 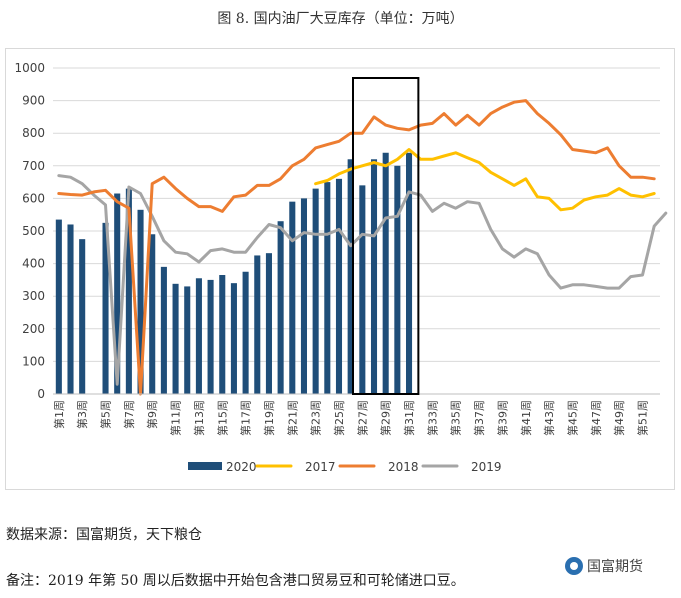 I want to click on y-tick-label: 200, so click(x=33, y=329).